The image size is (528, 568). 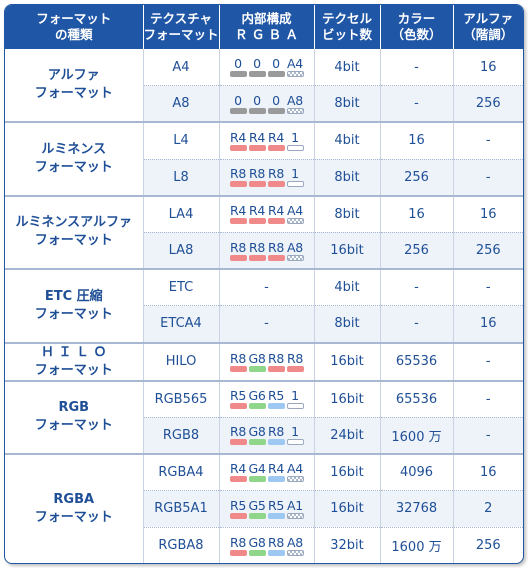 I want to click on alpha-levels-cell: 2, so click(x=488, y=509).